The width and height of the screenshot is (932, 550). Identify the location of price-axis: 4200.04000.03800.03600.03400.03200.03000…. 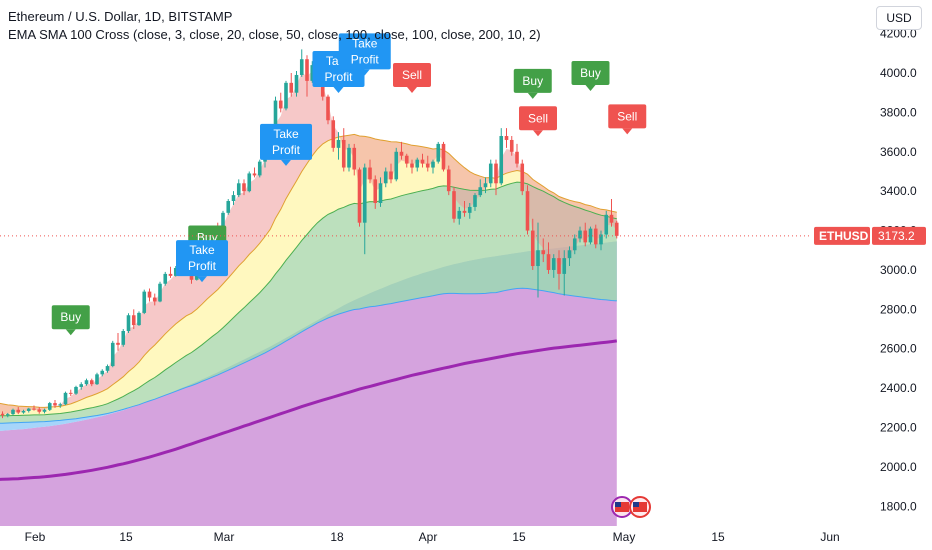
(898, 270).